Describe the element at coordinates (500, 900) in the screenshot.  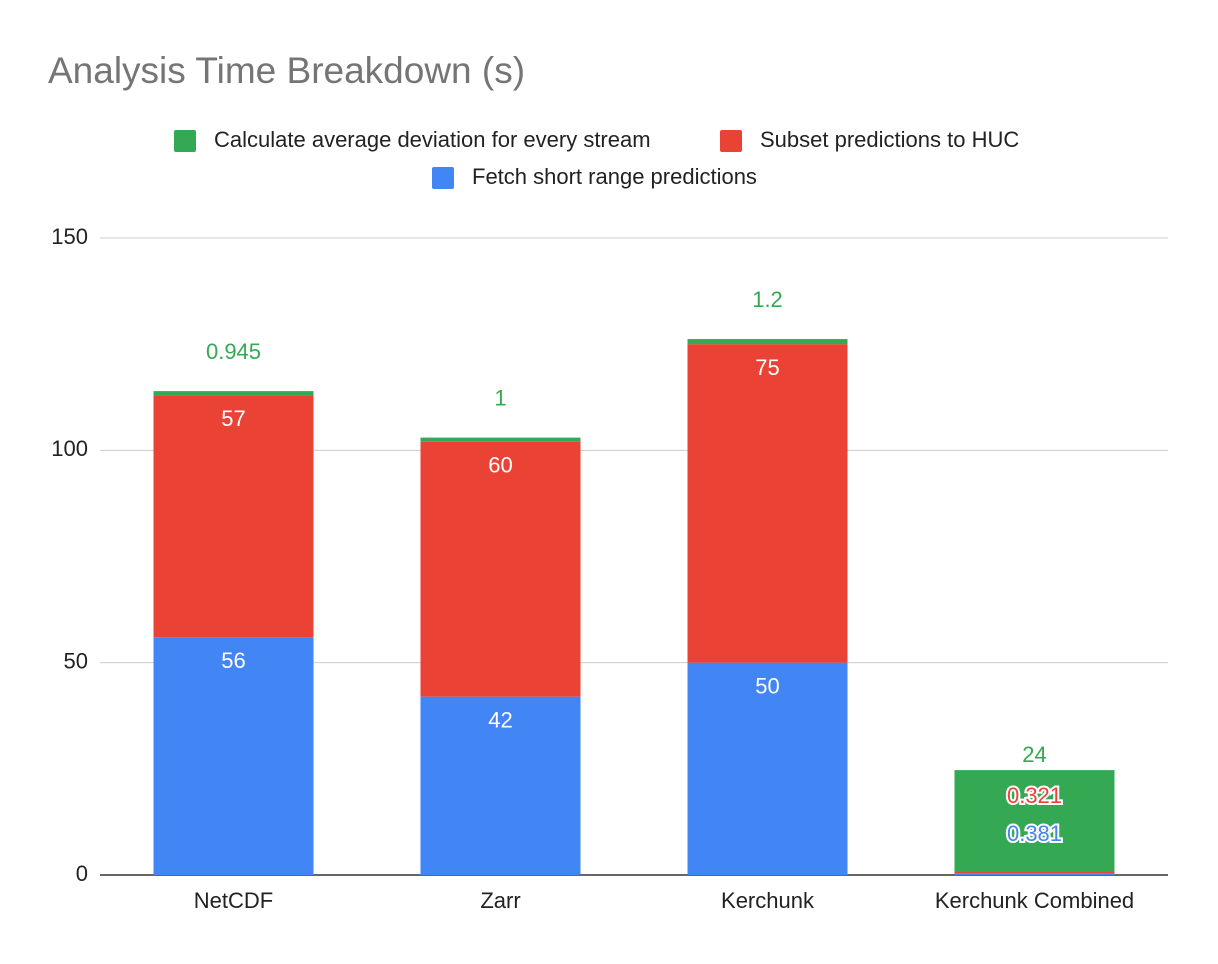
I see `x-tick-label: Zarr` at that location.